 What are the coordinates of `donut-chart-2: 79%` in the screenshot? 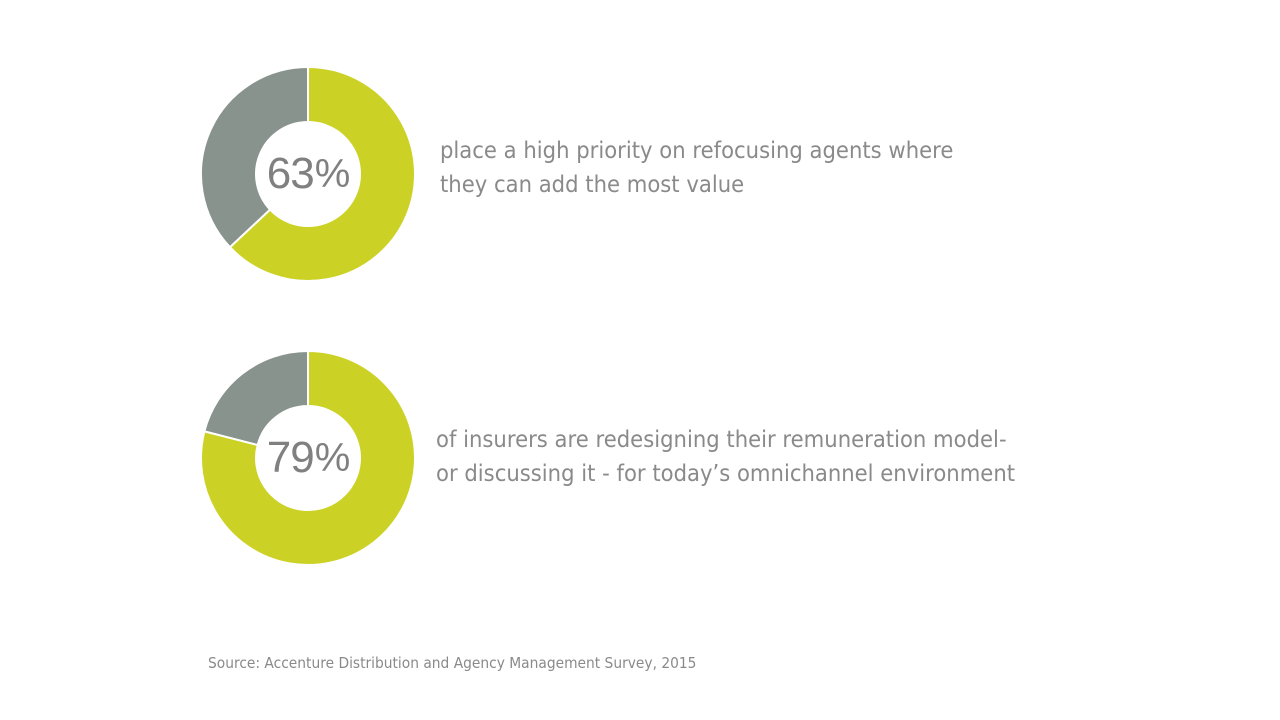 It's located at (308, 458).